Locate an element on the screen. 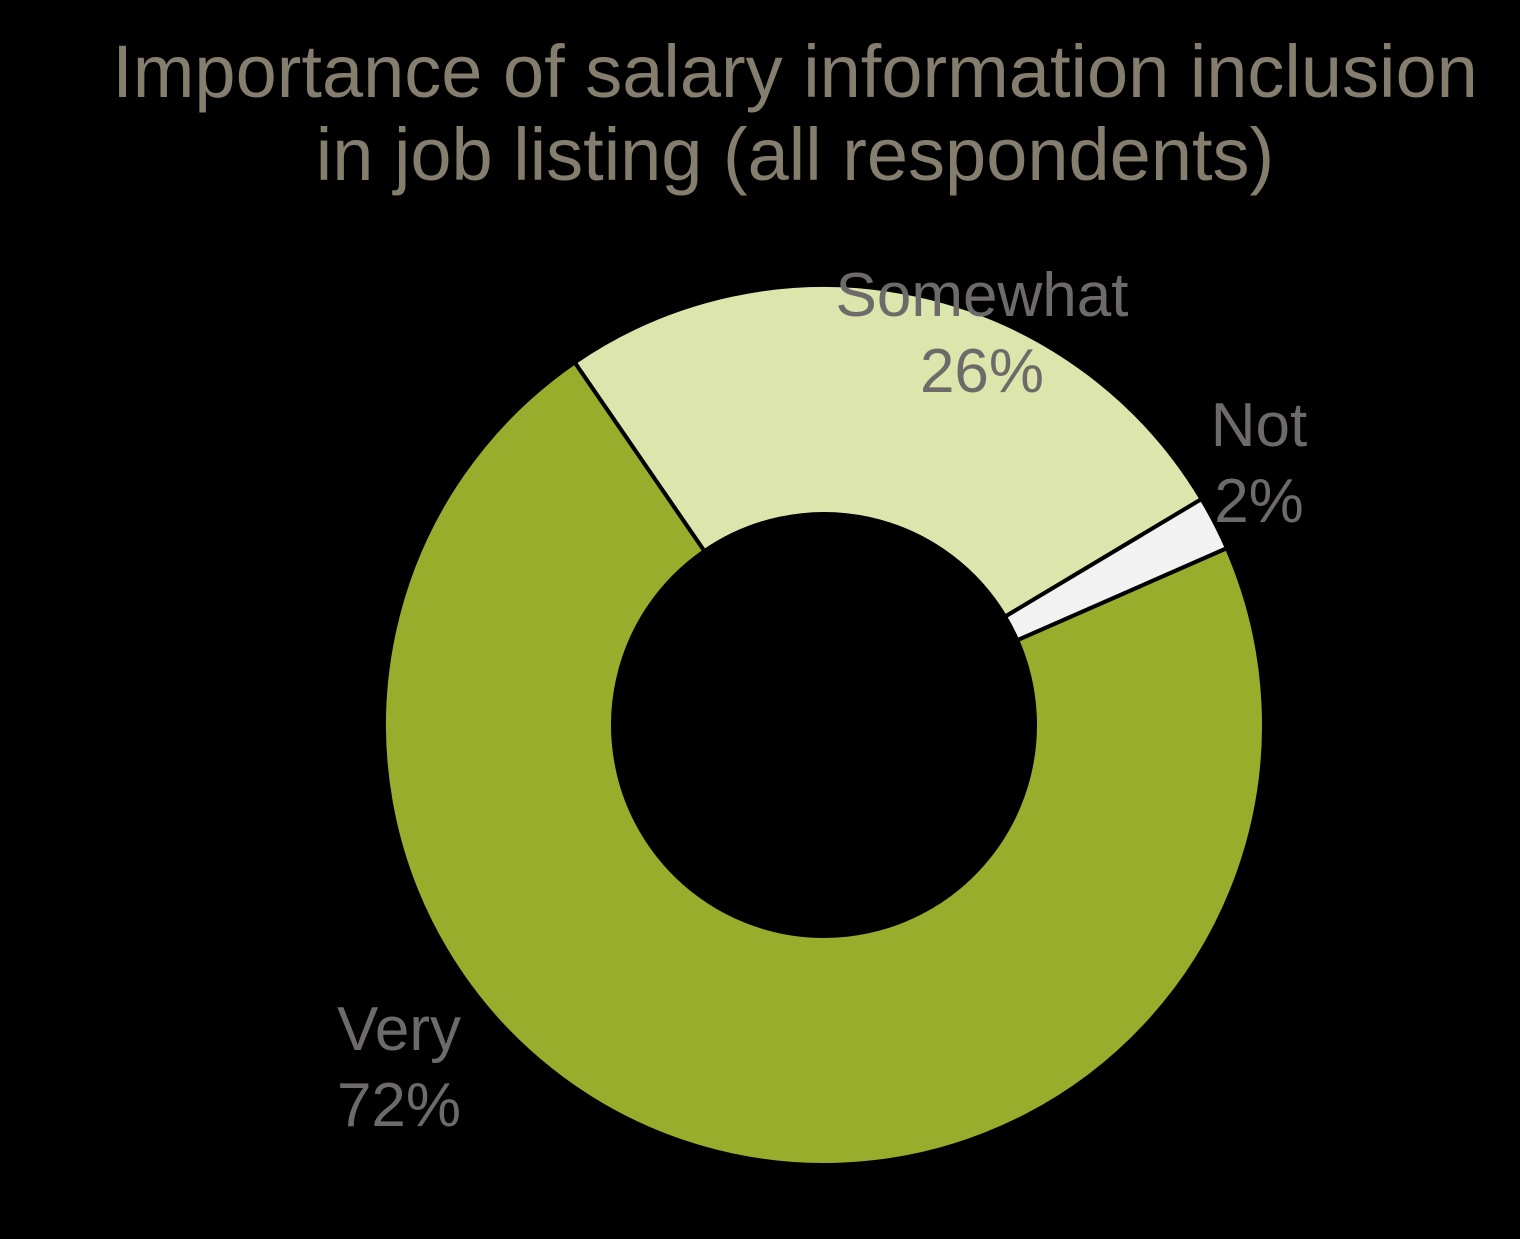 This screenshot has height=1239, width=1520. data-label-very-name: Very is located at coordinates (399, 1029).